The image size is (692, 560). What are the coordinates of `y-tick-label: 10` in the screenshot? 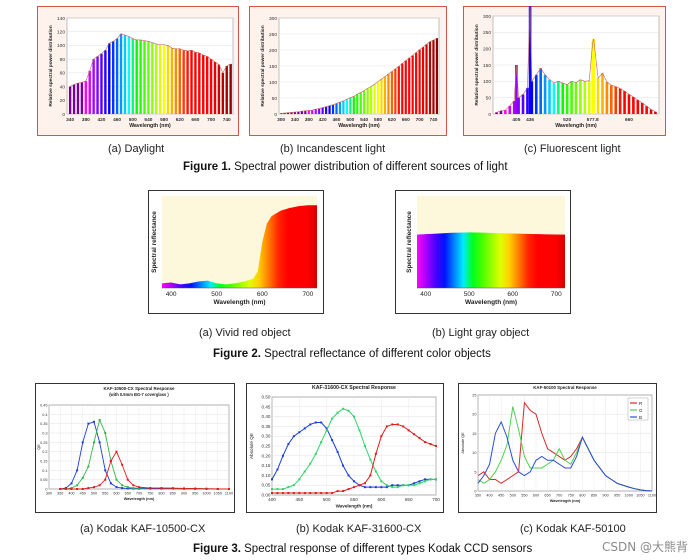 It's located at (474, 453).